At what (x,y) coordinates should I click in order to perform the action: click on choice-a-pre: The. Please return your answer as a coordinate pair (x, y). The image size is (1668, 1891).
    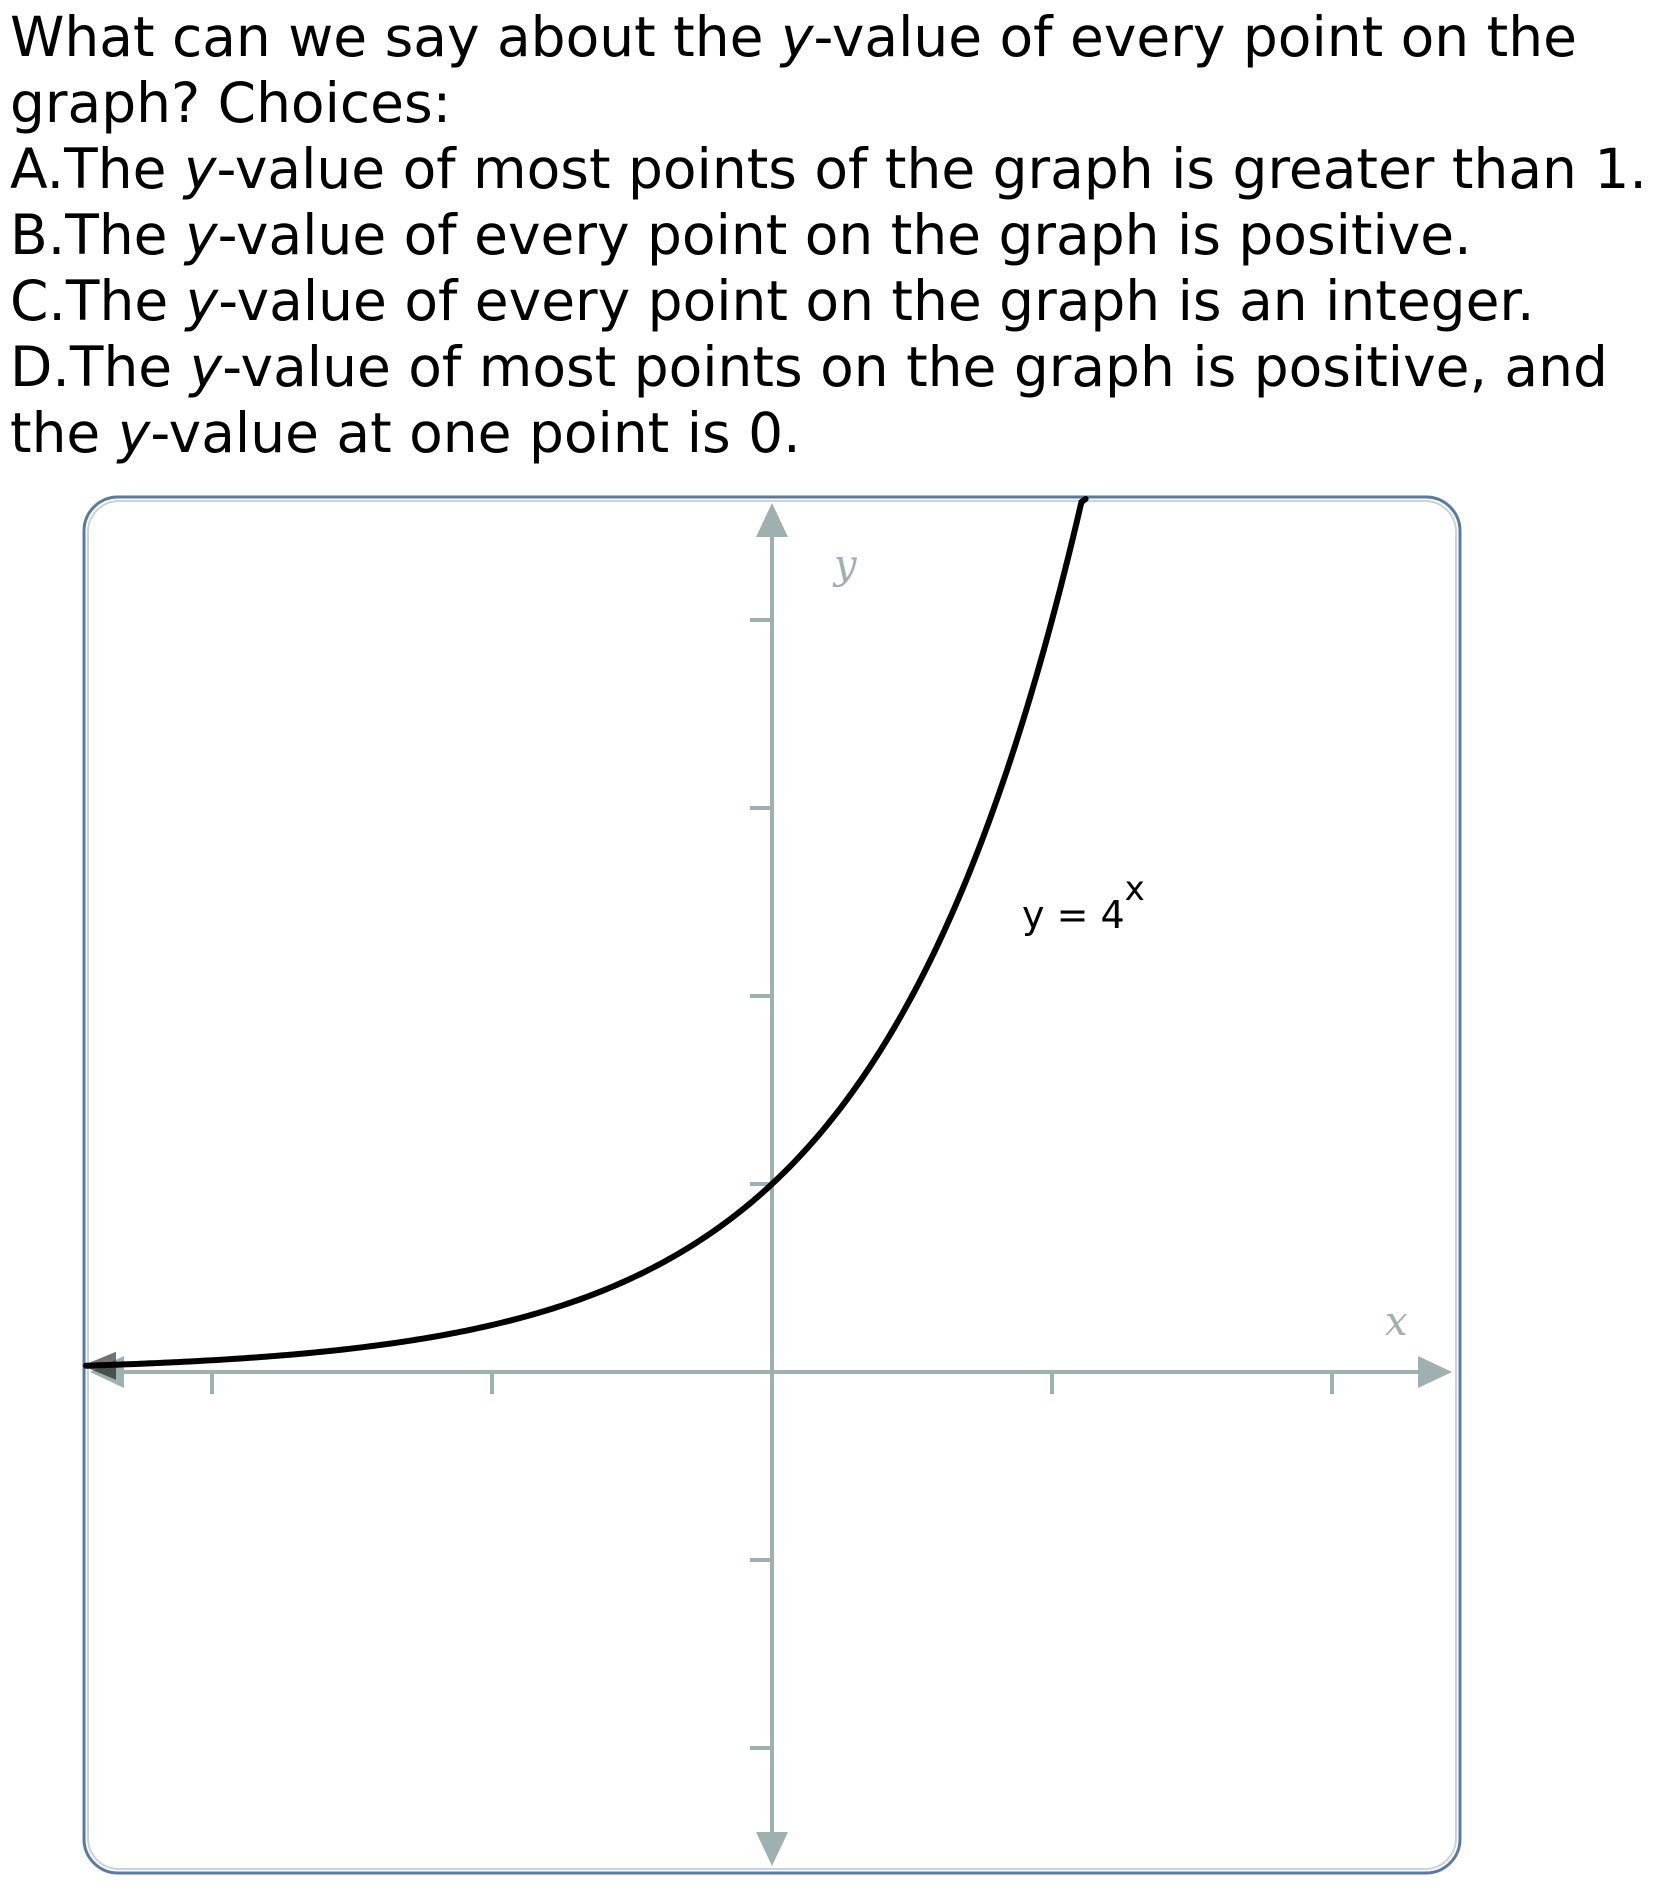
    Looking at the image, I should click on (124, 169).